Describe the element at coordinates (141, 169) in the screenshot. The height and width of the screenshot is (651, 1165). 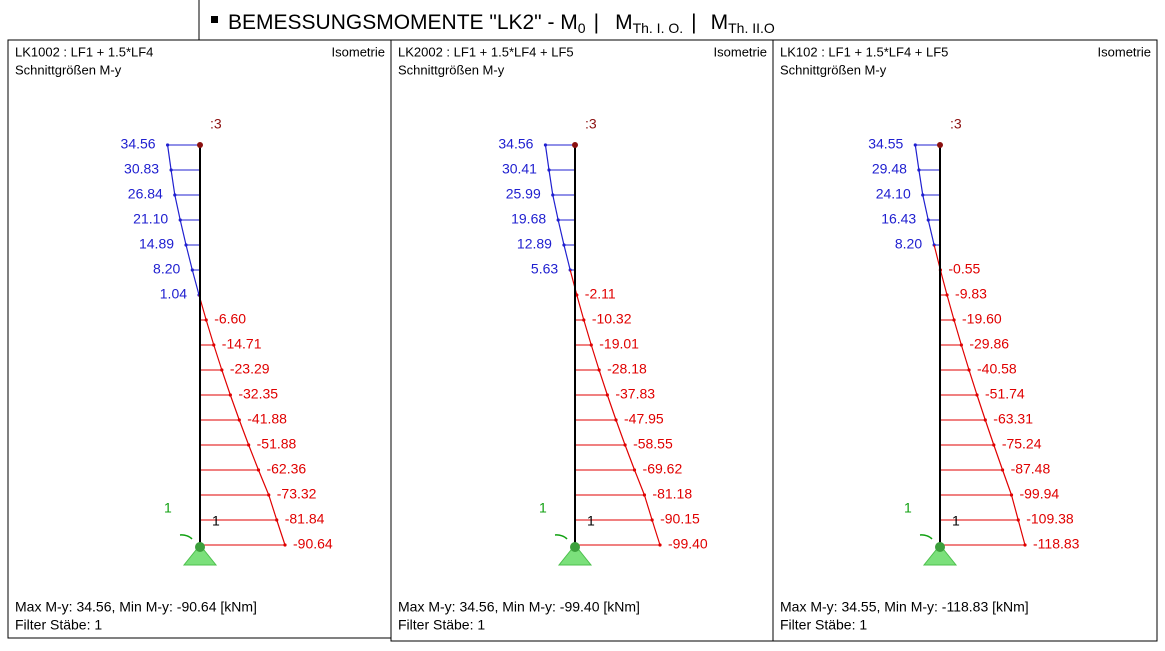
I see `moment-label: 30.83` at that location.